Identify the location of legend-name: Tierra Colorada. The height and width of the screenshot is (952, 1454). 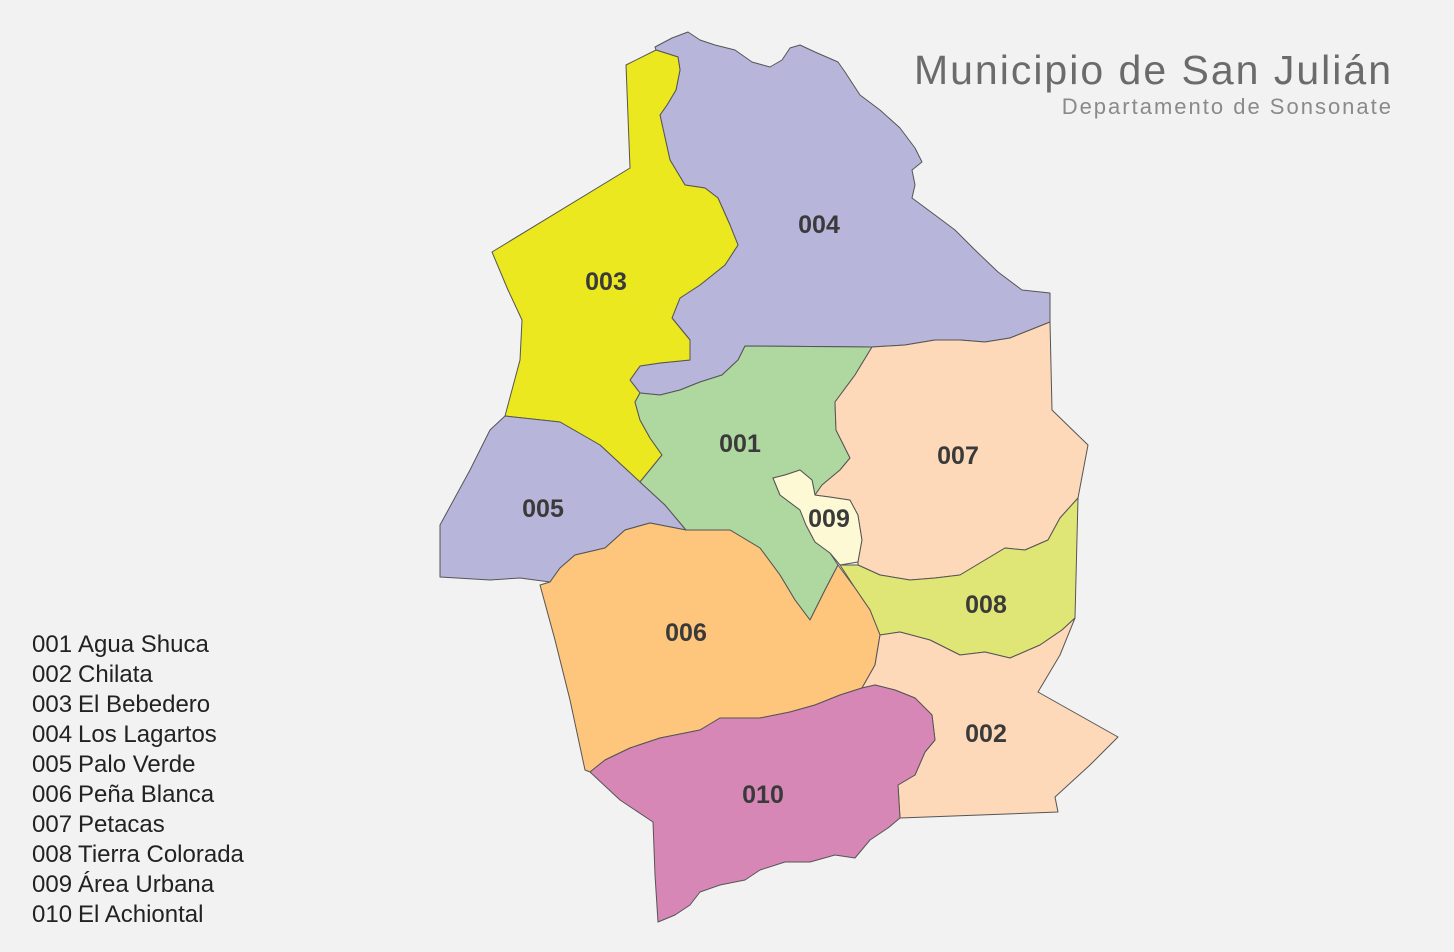
(161, 854).